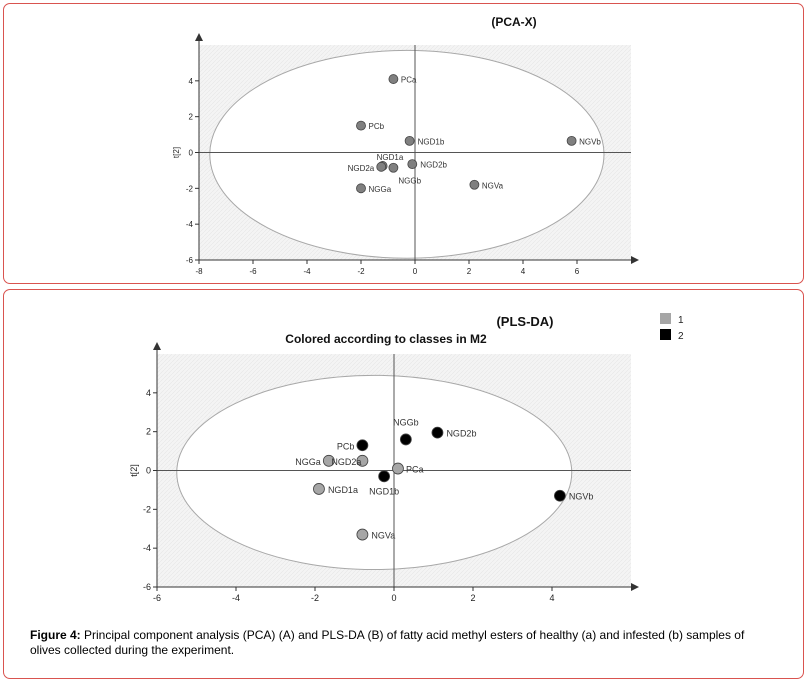 Image resolution: width=812 pixels, height=683 pixels. I want to click on legend-label: 1, so click(681, 320).